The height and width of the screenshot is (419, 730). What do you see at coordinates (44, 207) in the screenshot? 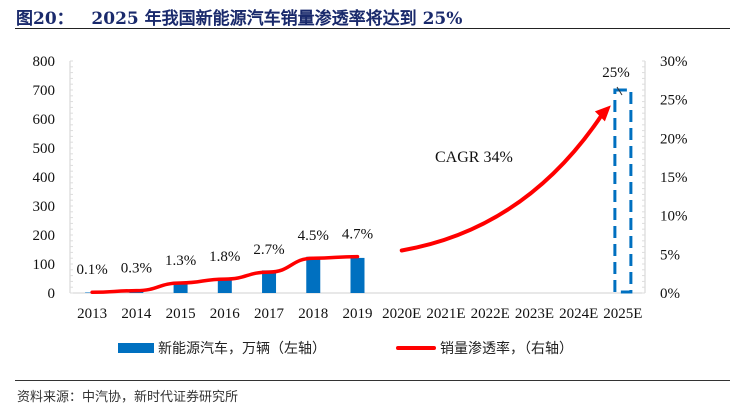
I see `left-axis-tick-label: 300` at bounding box center [44, 207].